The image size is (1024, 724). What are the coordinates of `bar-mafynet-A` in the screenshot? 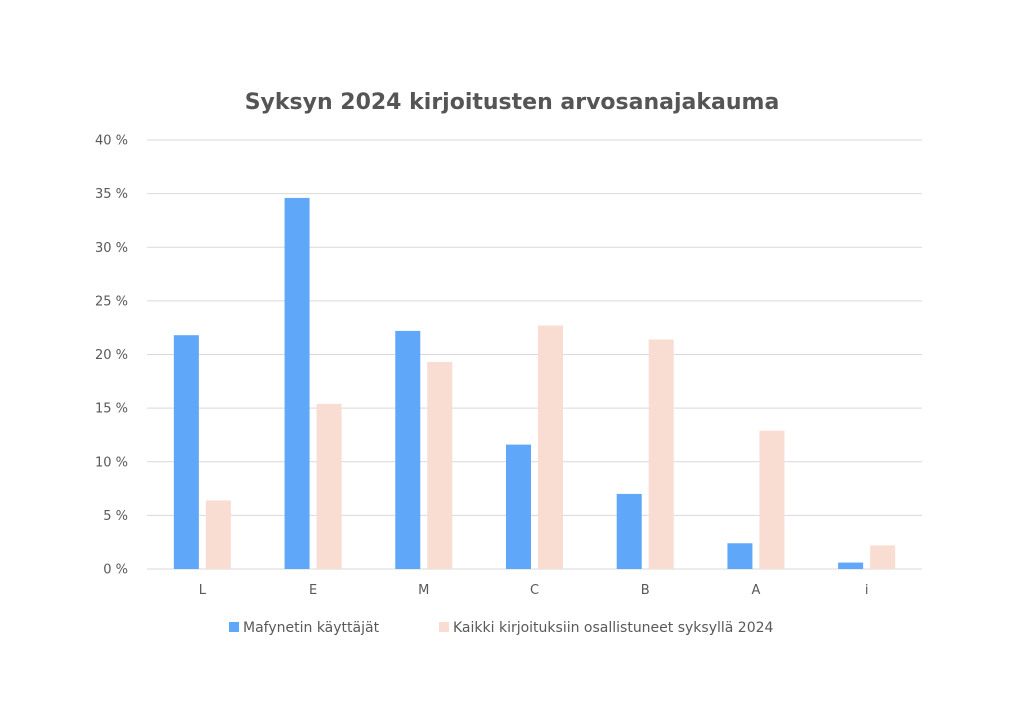 It's located at (740, 556).